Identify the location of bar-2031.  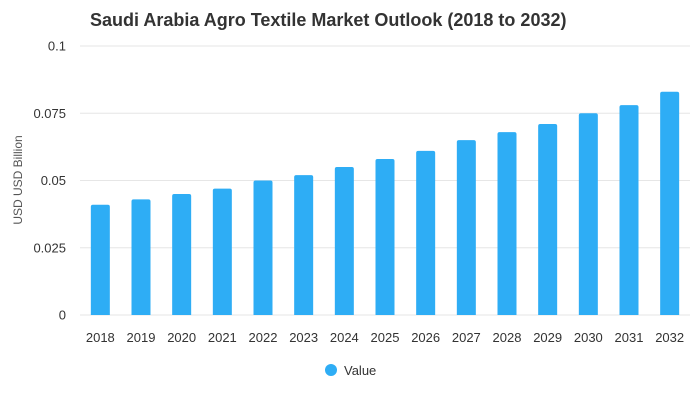
(629, 210).